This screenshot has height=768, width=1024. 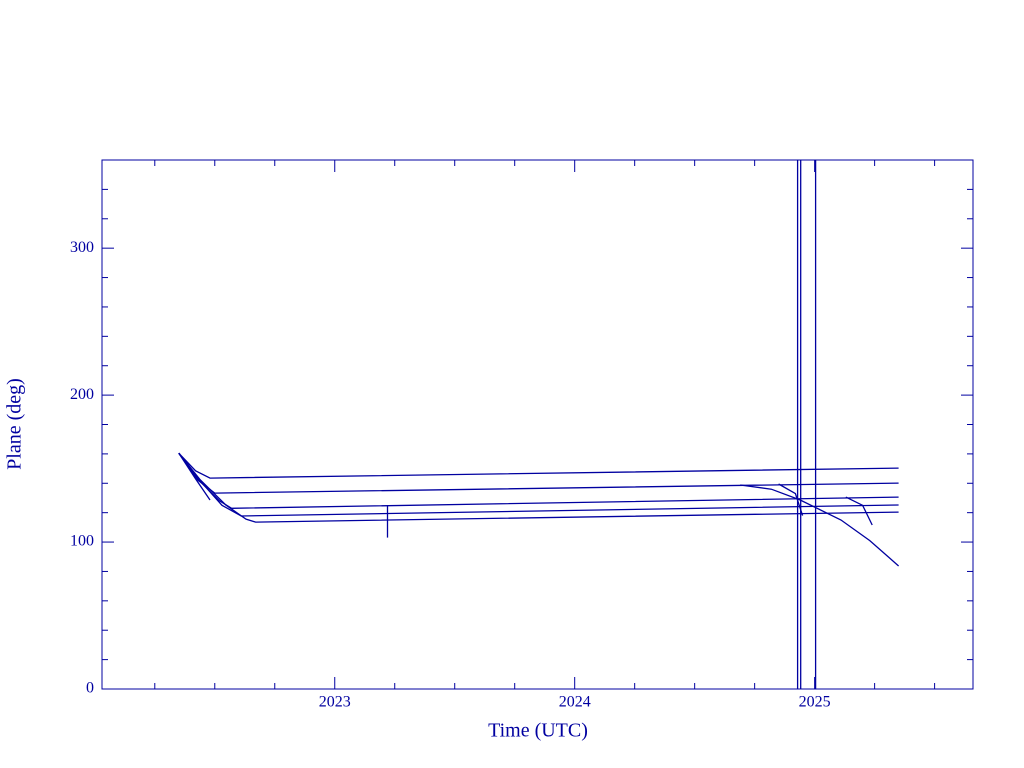 What do you see at coordinates (90, 688) in the screenshot?
I see `y-tick-label: 0` at bounding box center [90, 688].